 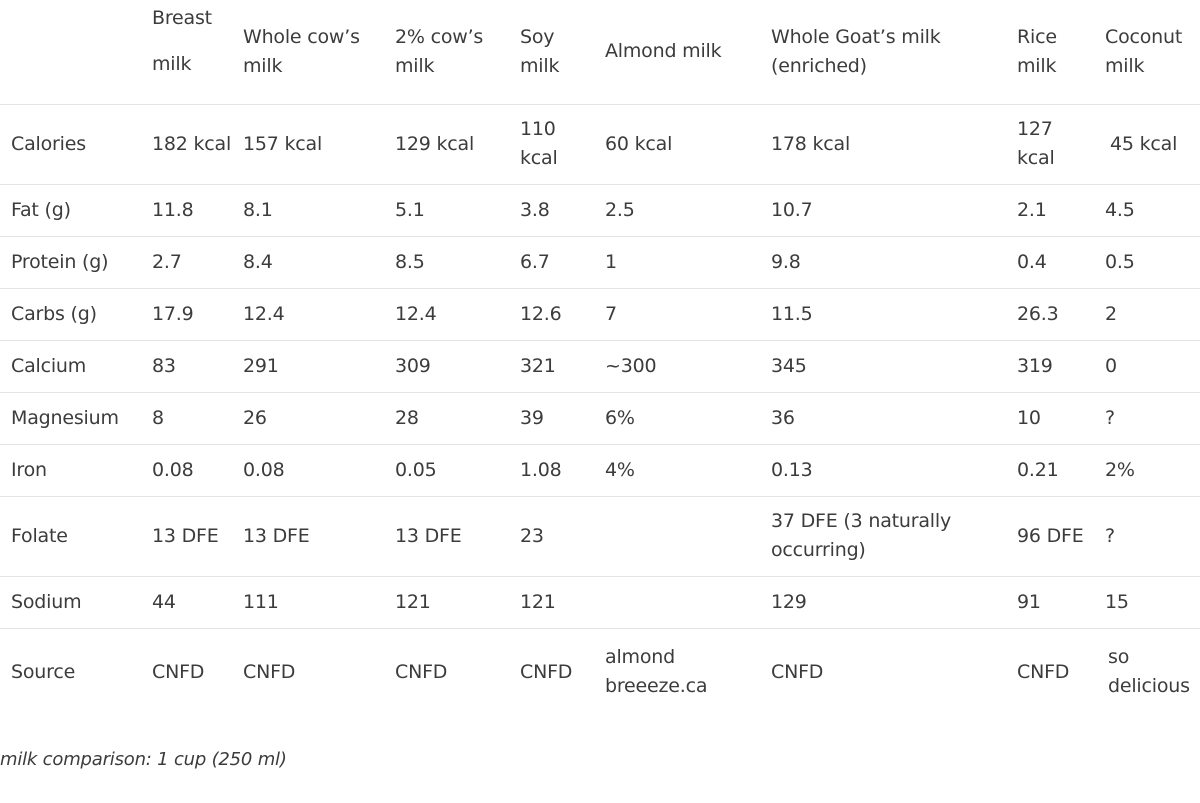 What do you see at coordinates (1111, 313) in the screenshot?
I see `table-cell: 2` at bounding box center [1111, 313].